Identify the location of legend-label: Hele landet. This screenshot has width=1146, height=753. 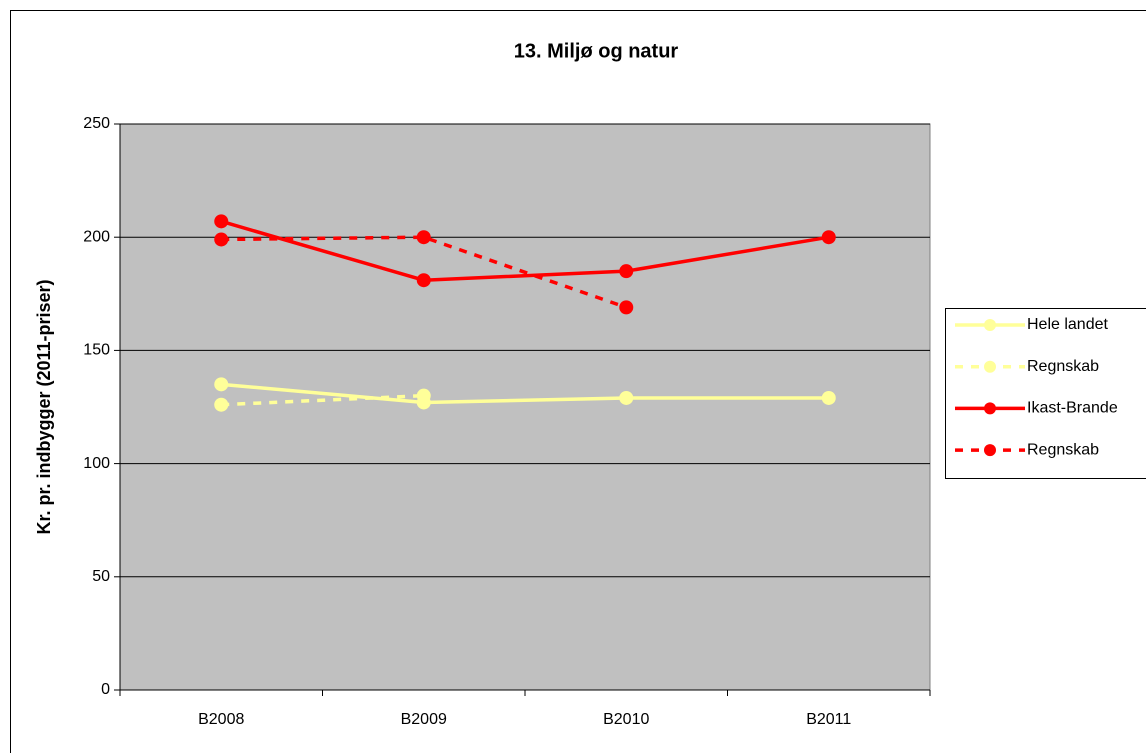
(1068, 324).